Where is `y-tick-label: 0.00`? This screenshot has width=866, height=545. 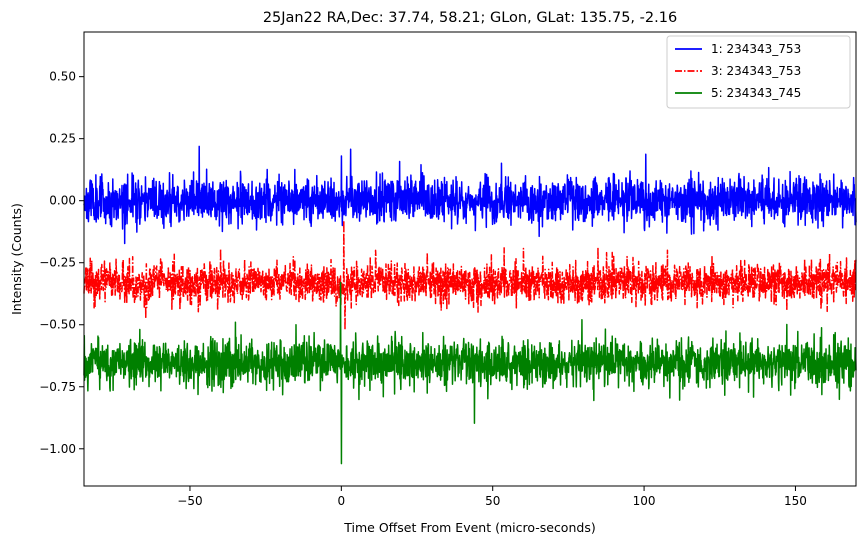
y-tick-label: 0.00 is located at coordinates (62, 201).